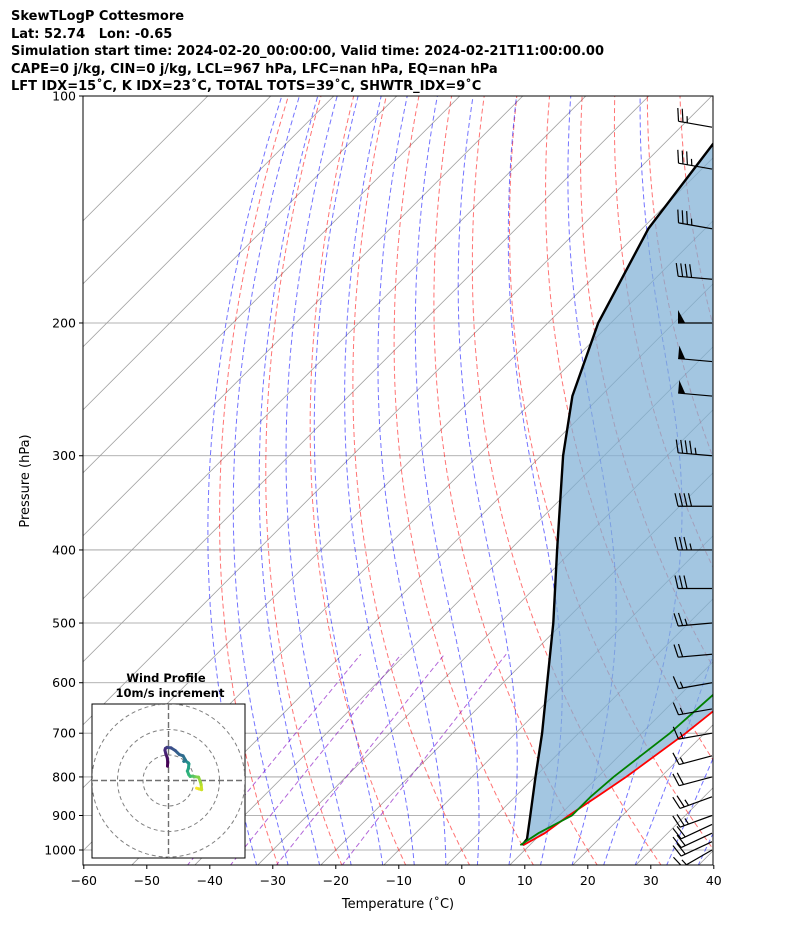 The height and width of the screenshot is (937, 794). Describe the element at coordinates (336, 880) in the screenshot. I see `x-tick-label: −20` at that location.